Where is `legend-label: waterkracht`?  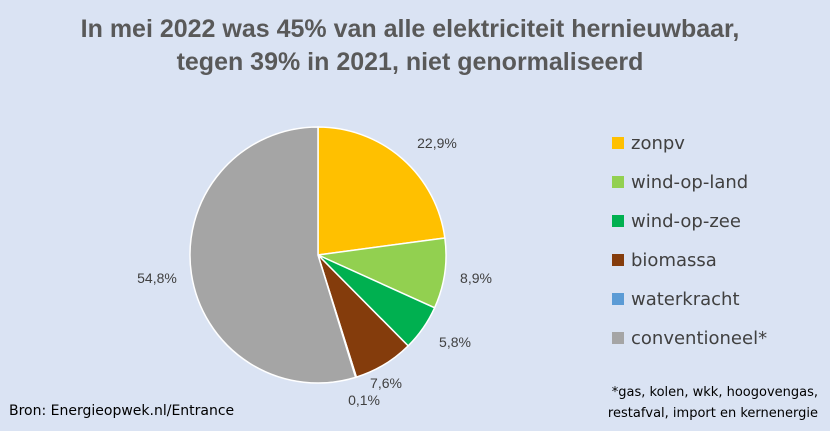 legend-label: waterkracht is located at coordinates (685, 299).